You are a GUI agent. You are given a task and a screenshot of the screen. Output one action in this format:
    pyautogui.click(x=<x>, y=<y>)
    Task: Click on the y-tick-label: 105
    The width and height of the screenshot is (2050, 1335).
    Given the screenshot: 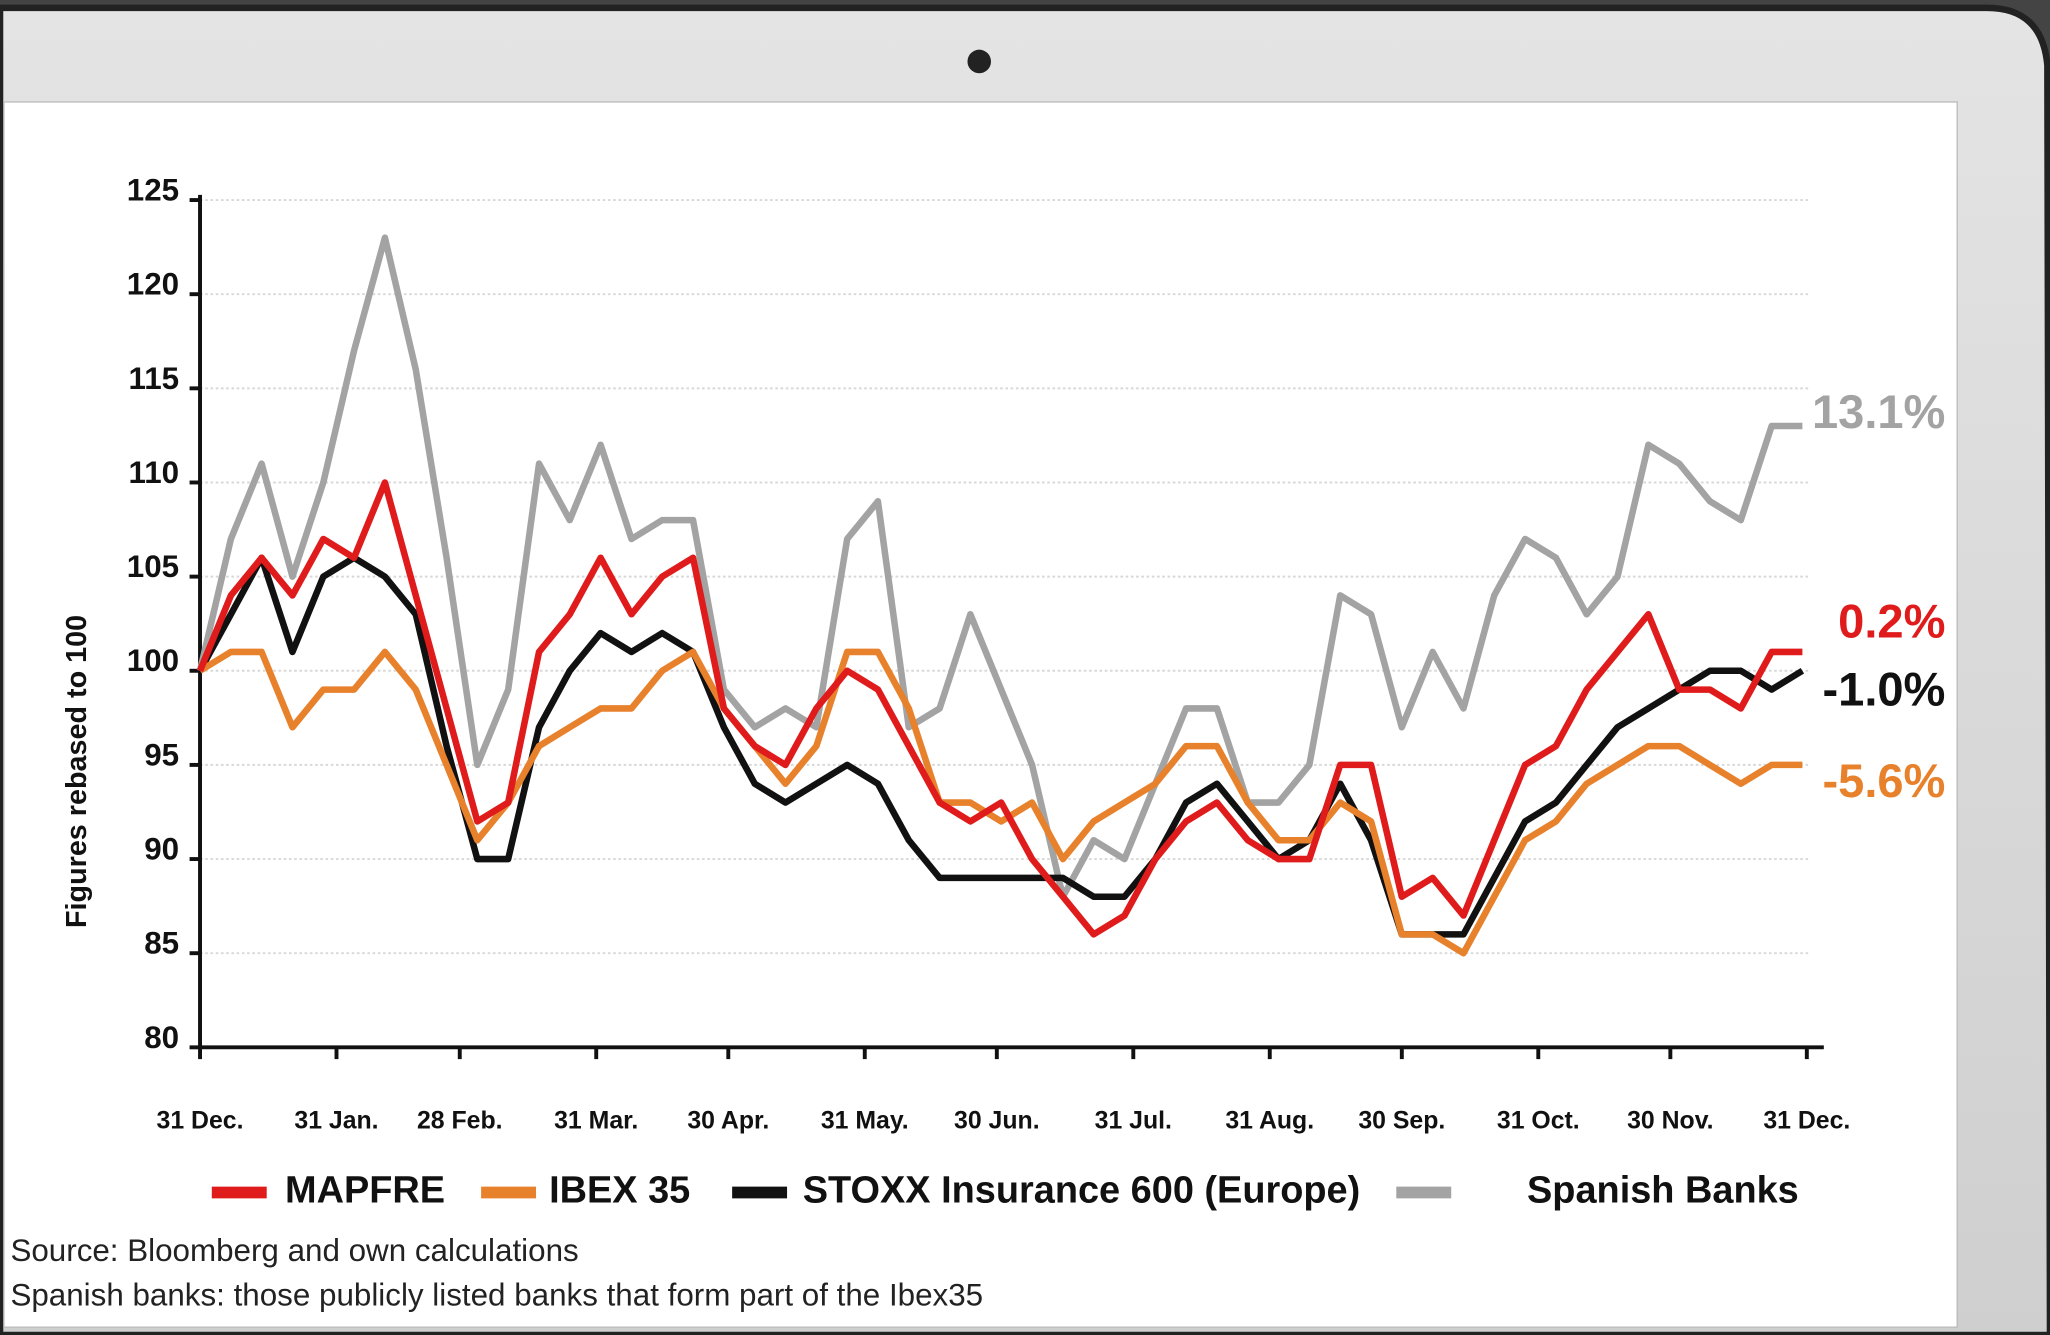 What is the action you would take?
    pyautogui.click(x=153, y=566)
    